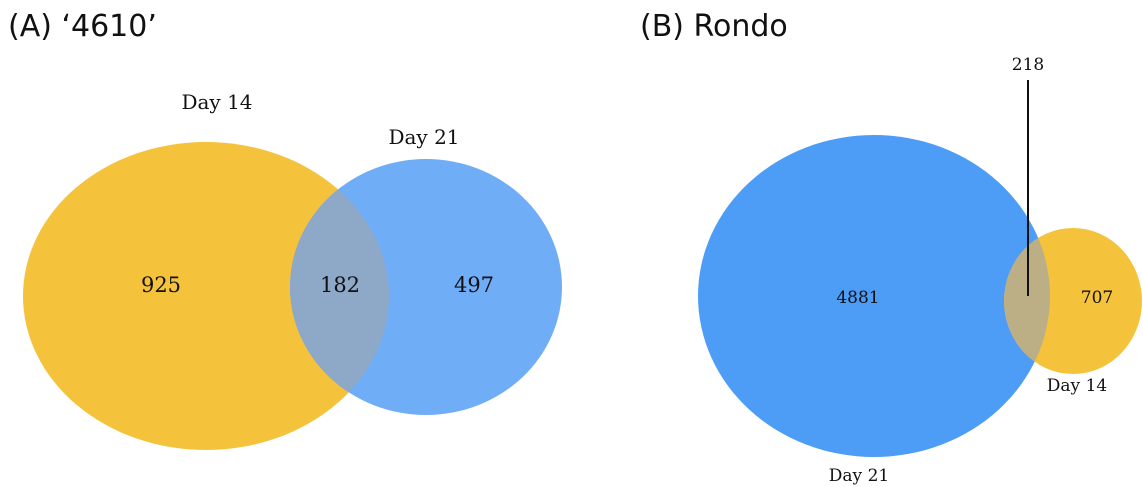  Describe the element at coordinates (216, 102) in the screenshot. I see `venn-a-day14-label: Day 14` at that location.